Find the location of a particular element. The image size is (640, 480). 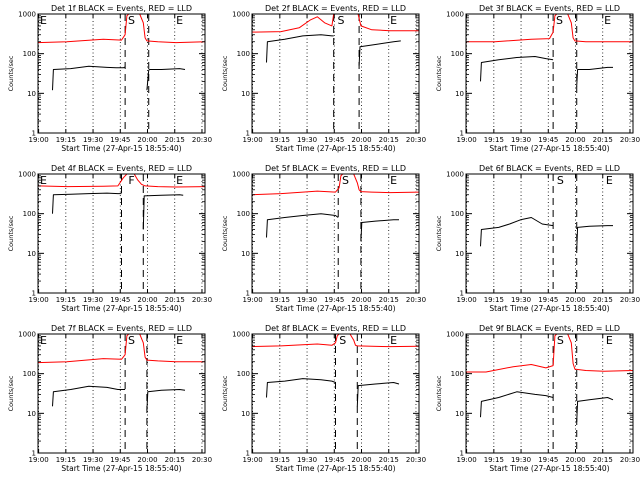

panel-title: Det 6f BLACK = Events, RED = LLD is located at coordinates (549, 168).